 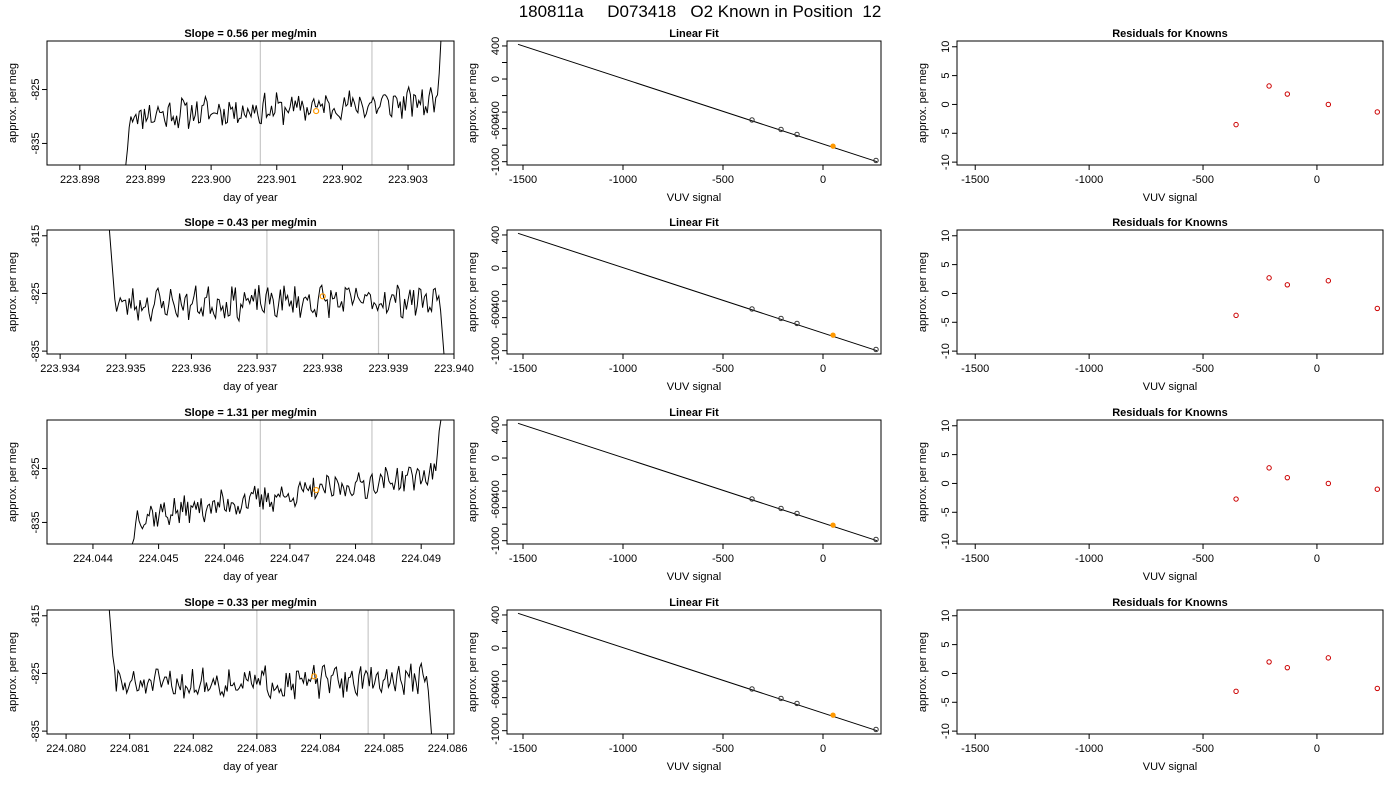 What do you see at coordinates (126, 369) in the screenshot?
I see `x-tick-label: 223.935` at bounding box center [126, 369].